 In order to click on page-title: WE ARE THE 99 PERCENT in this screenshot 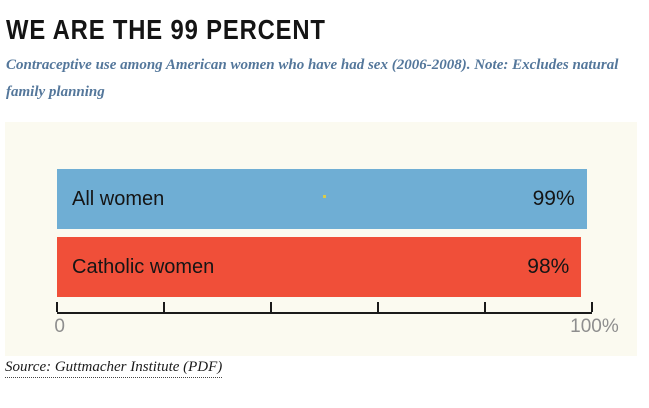, I will do `click(166, 29)`.